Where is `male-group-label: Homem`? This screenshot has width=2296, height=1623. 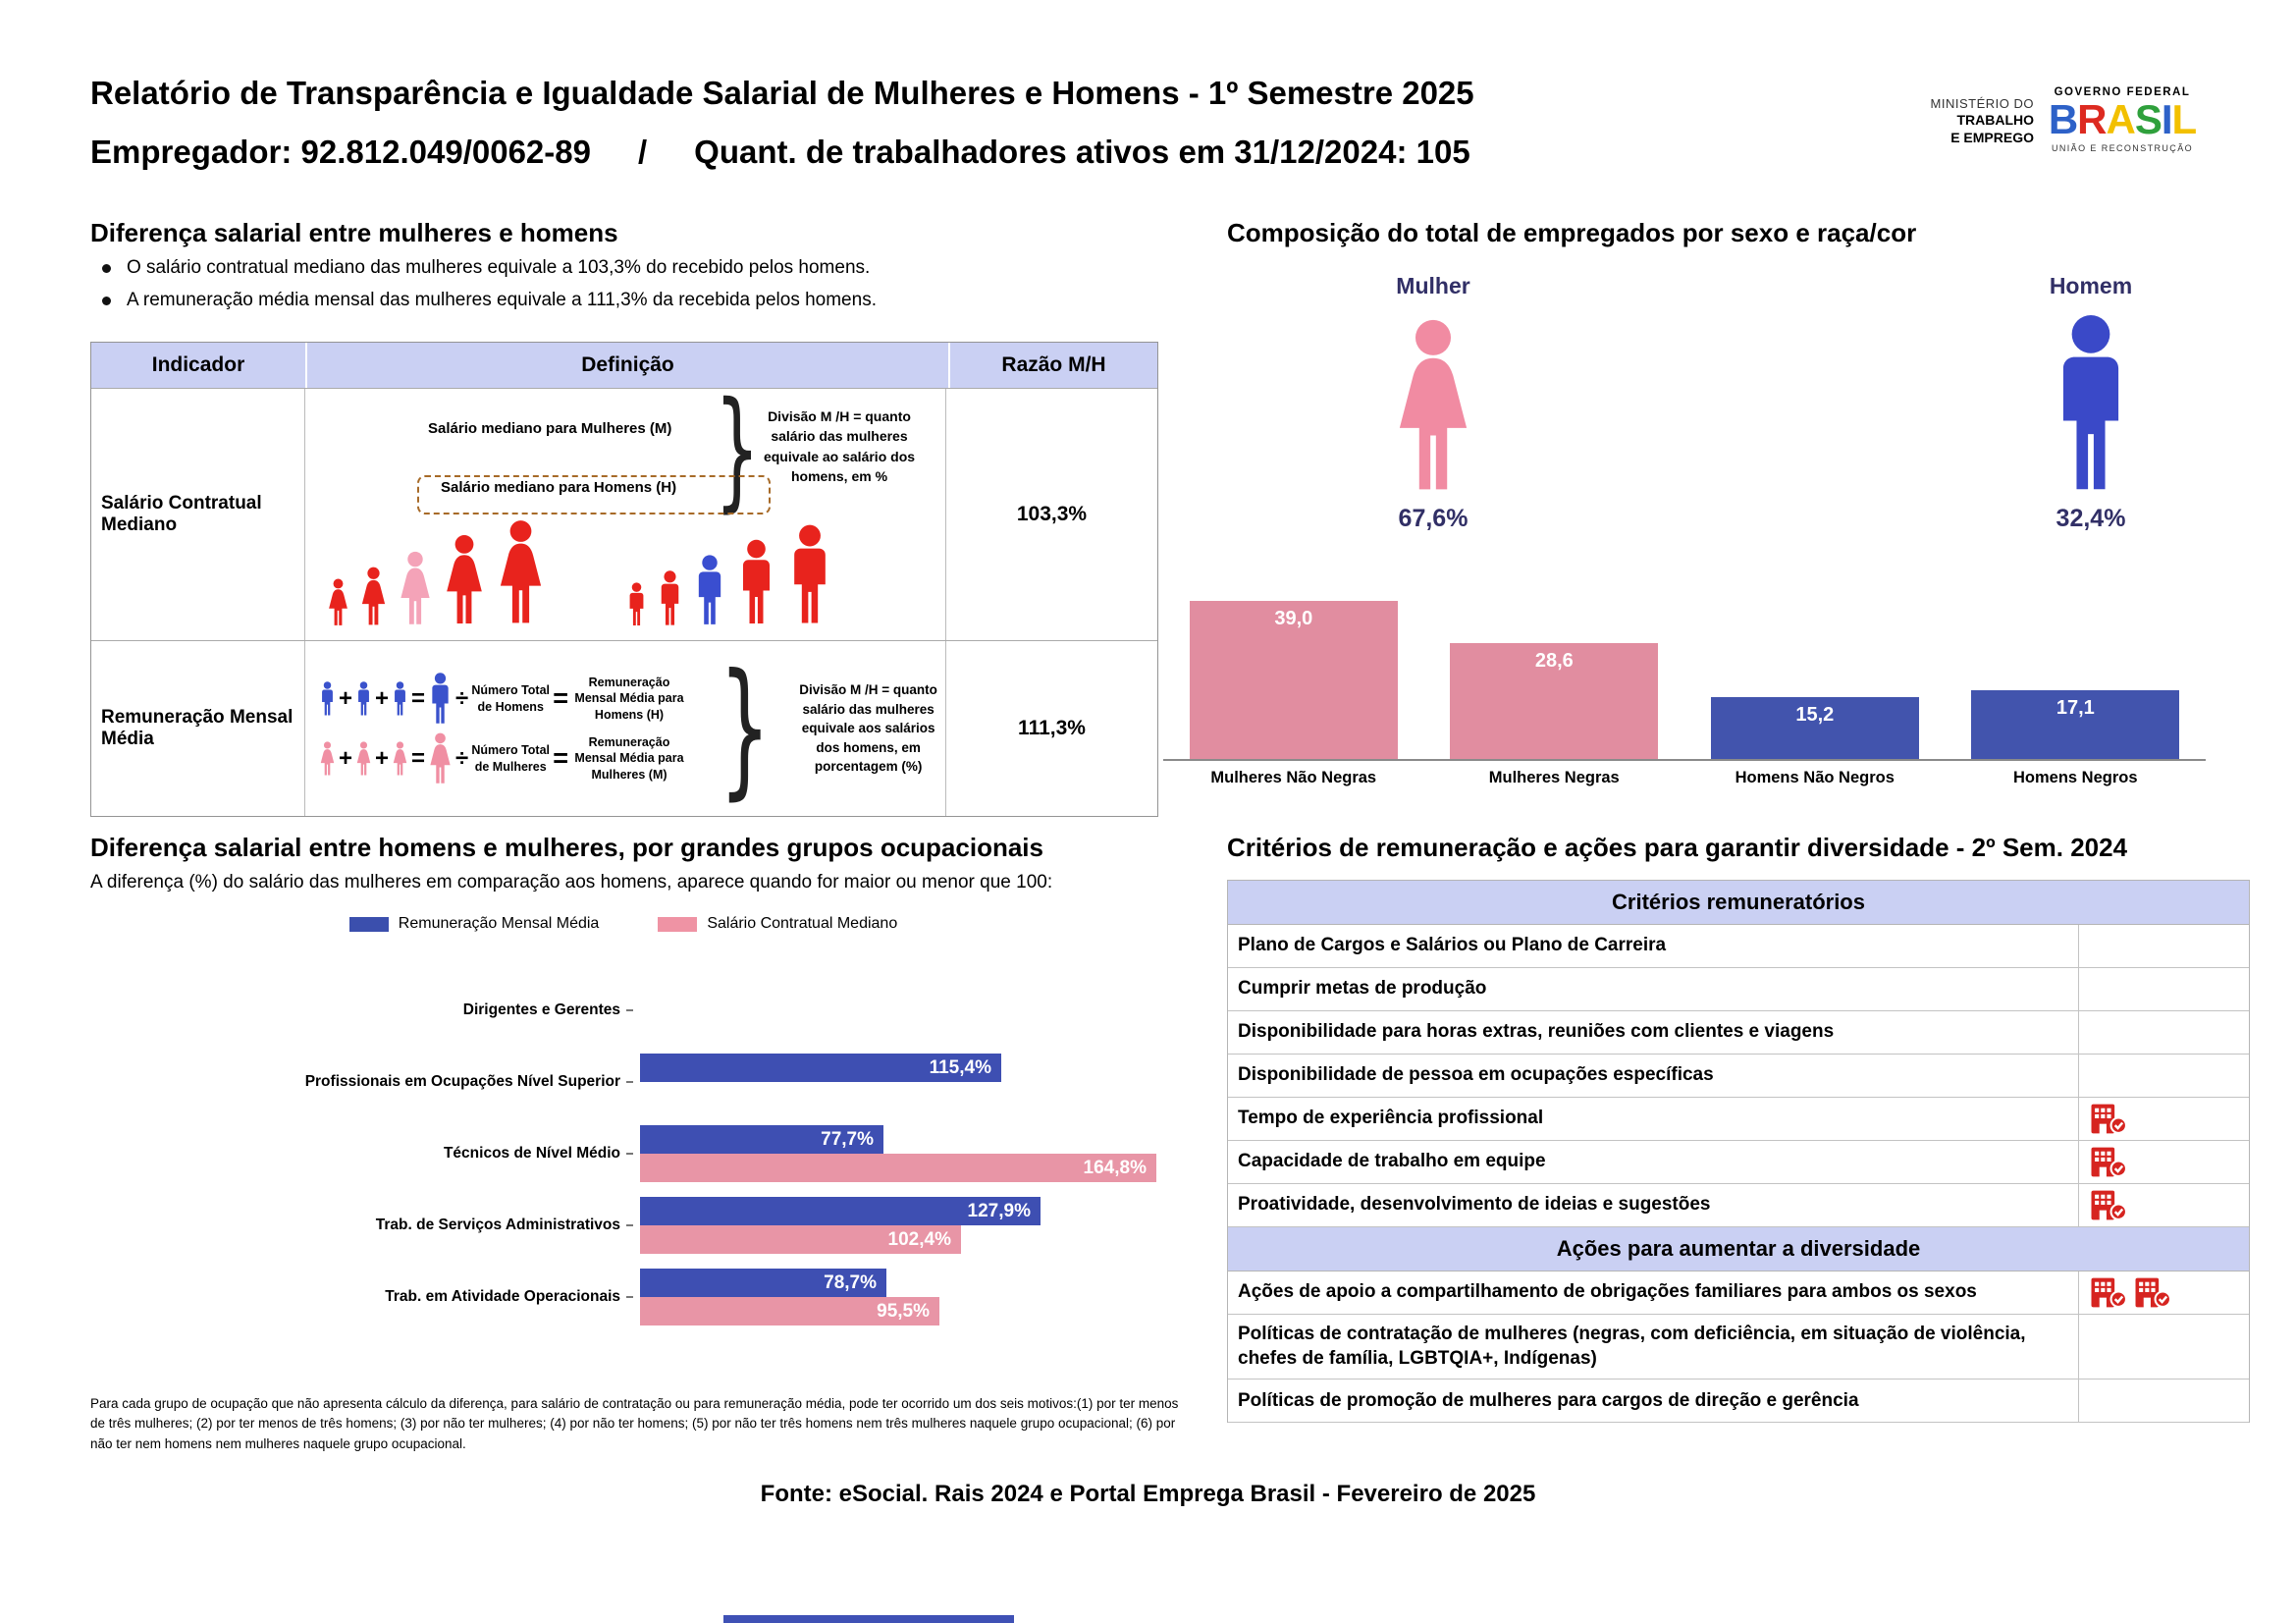 male-group-label: Homem is located at coordinates (2091, 285).